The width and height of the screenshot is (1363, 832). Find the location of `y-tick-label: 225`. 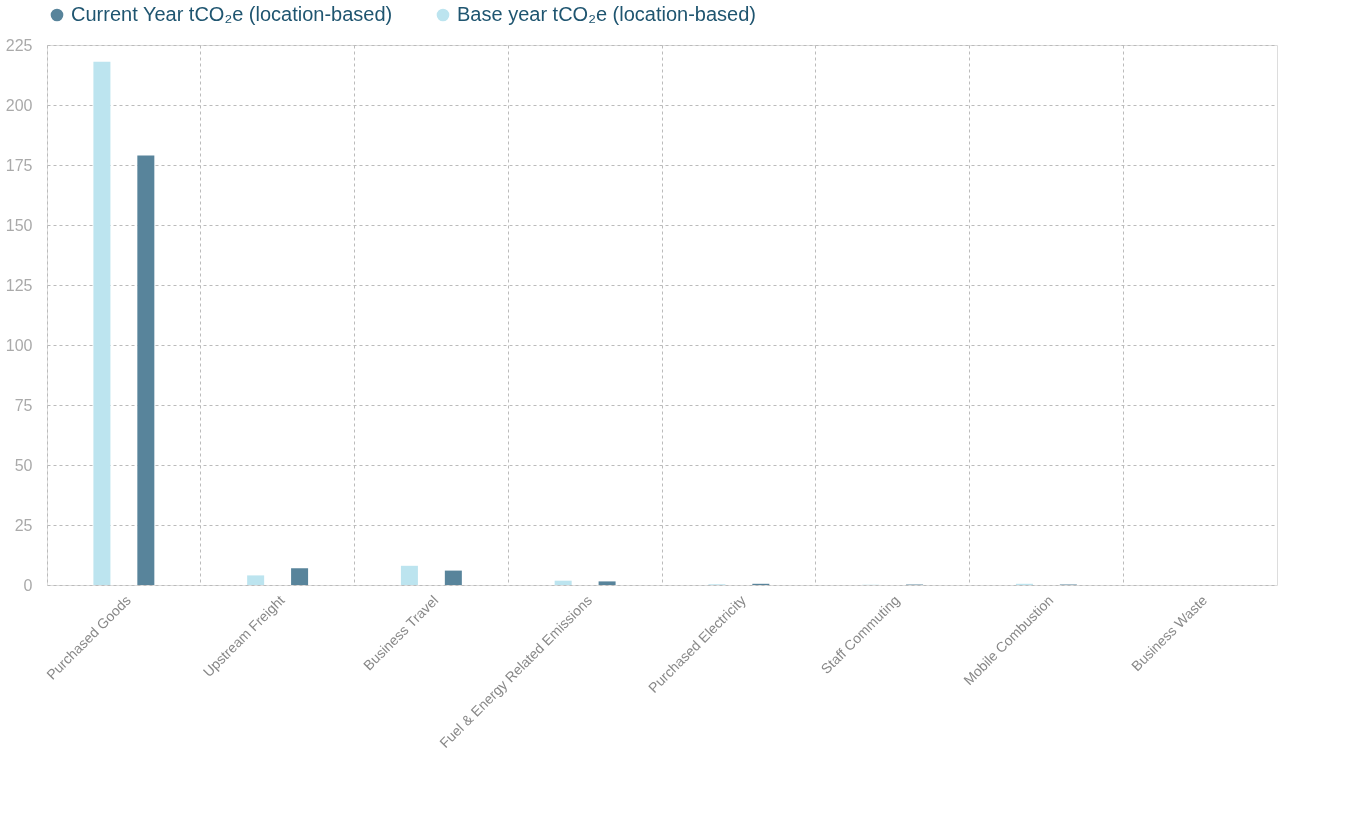

y-tick-label: 225 is located at coordinates (19, 45).